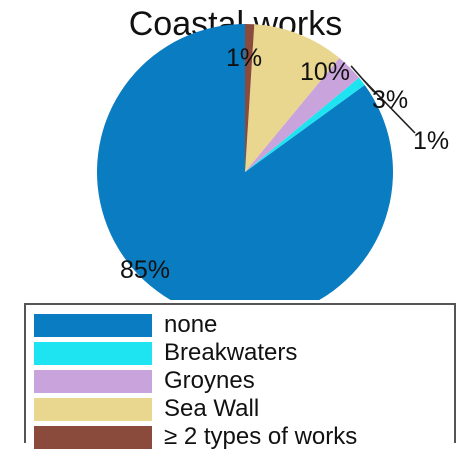 Image resolution: width=471 pixels, height=451 pixels. What do you see at coordinates (191, 324) in the screenshot?
I see `legend-label: none` at bounding box center [191, 324].